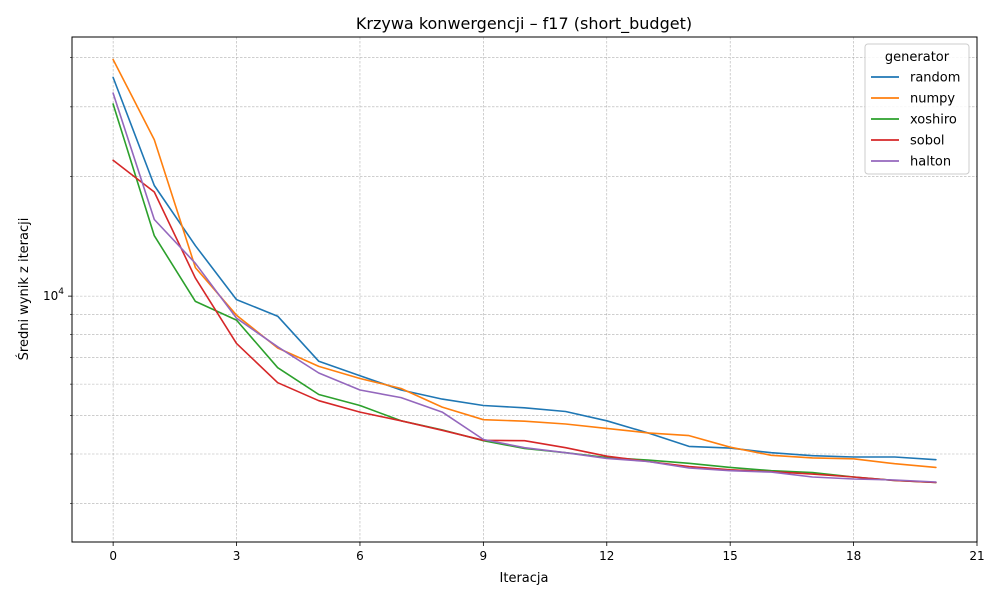 The height and width of the screenshot is (600, 1000). What do you see at coordinates (917, 57) in the screenshot?
I see `legend-title: generator` at bounding box center [917, 57].